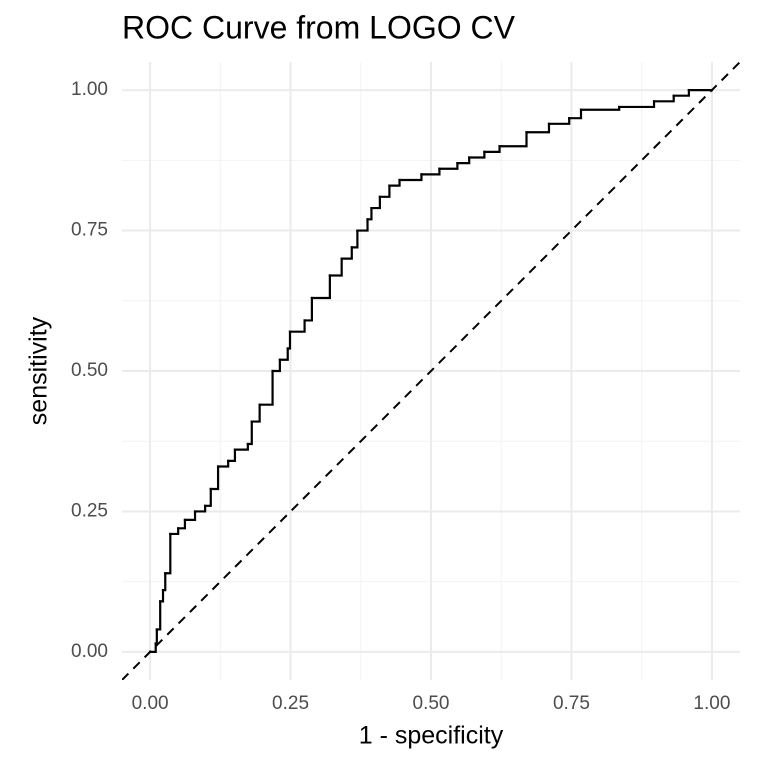 The height and width of the screenshot is (768, 768). I want to click on y-axis-title: sensitivity, so click(39, 370).